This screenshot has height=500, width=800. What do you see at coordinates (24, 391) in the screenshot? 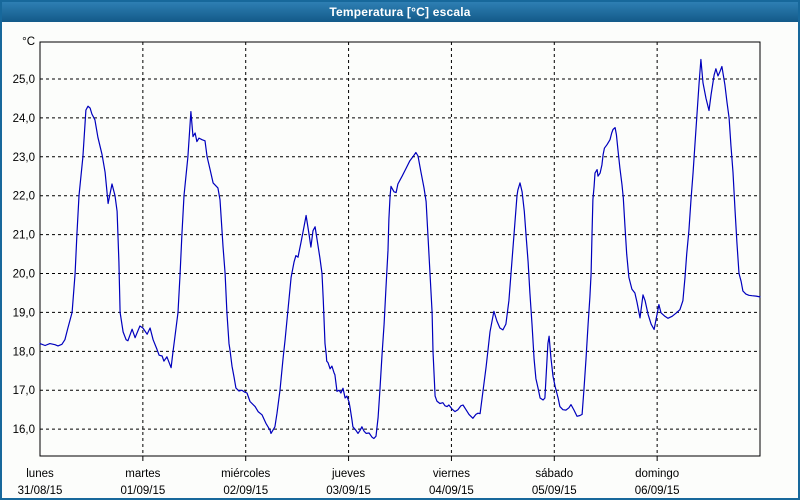
I see `y-tick-label: 17,0` at bounding box center [24, 391].